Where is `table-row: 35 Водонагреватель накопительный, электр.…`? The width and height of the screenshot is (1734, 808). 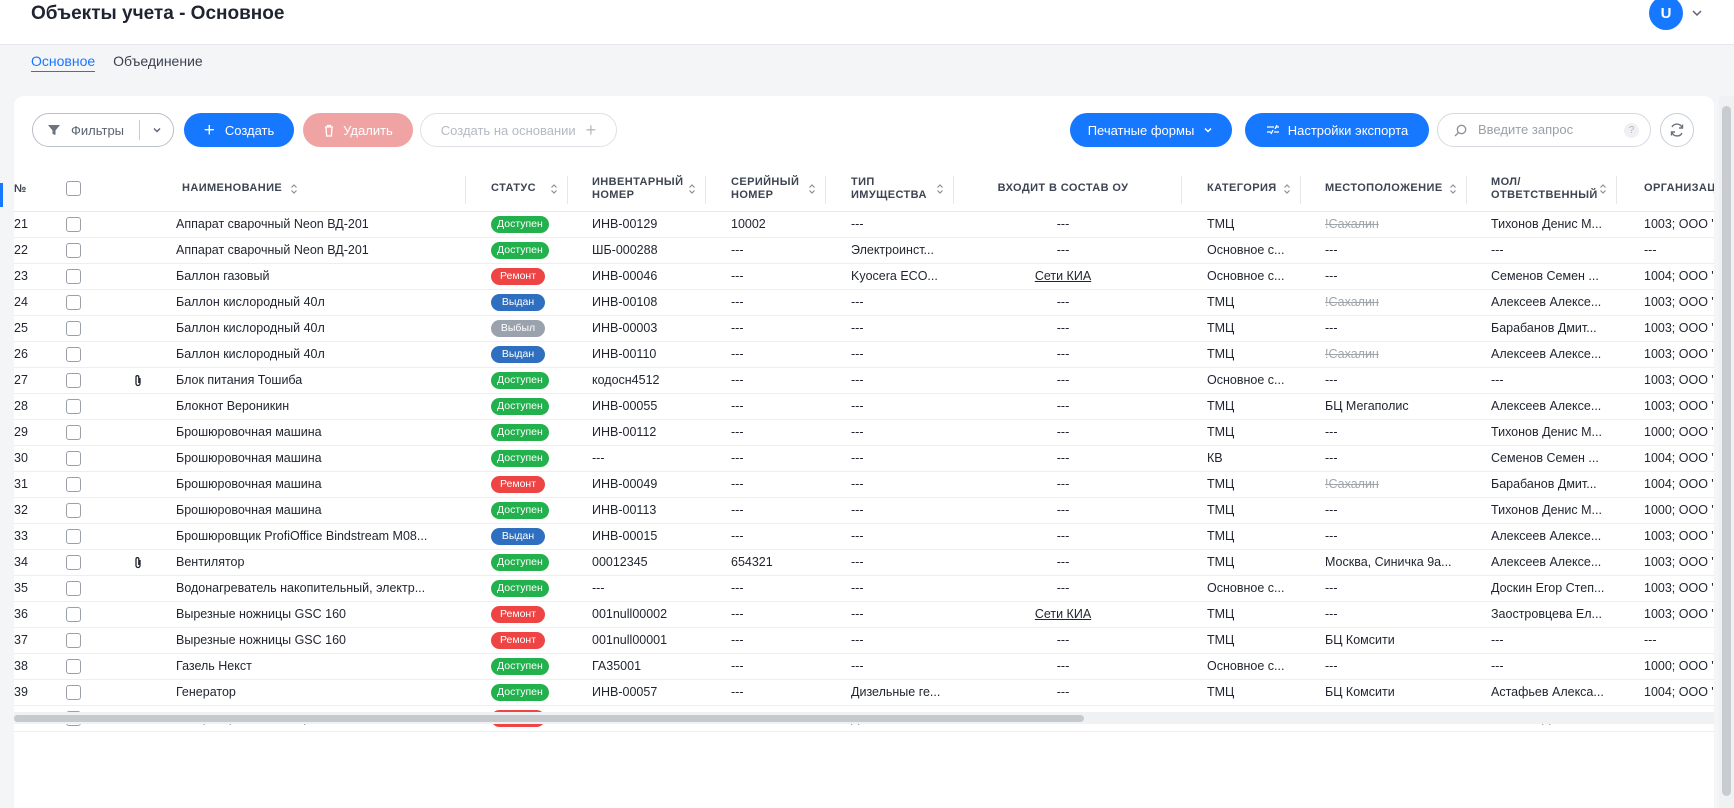 table-row: 35 Водонагреватель накопительный, электр.… is located at coordinates (864, 588).